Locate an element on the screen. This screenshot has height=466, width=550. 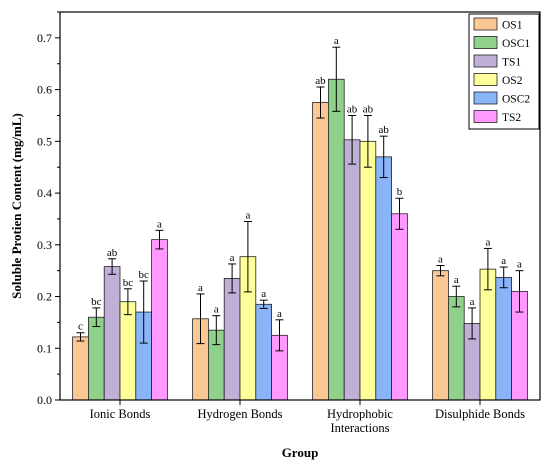
y-tick-label: 0.6 is located at coordinates (44, 90).